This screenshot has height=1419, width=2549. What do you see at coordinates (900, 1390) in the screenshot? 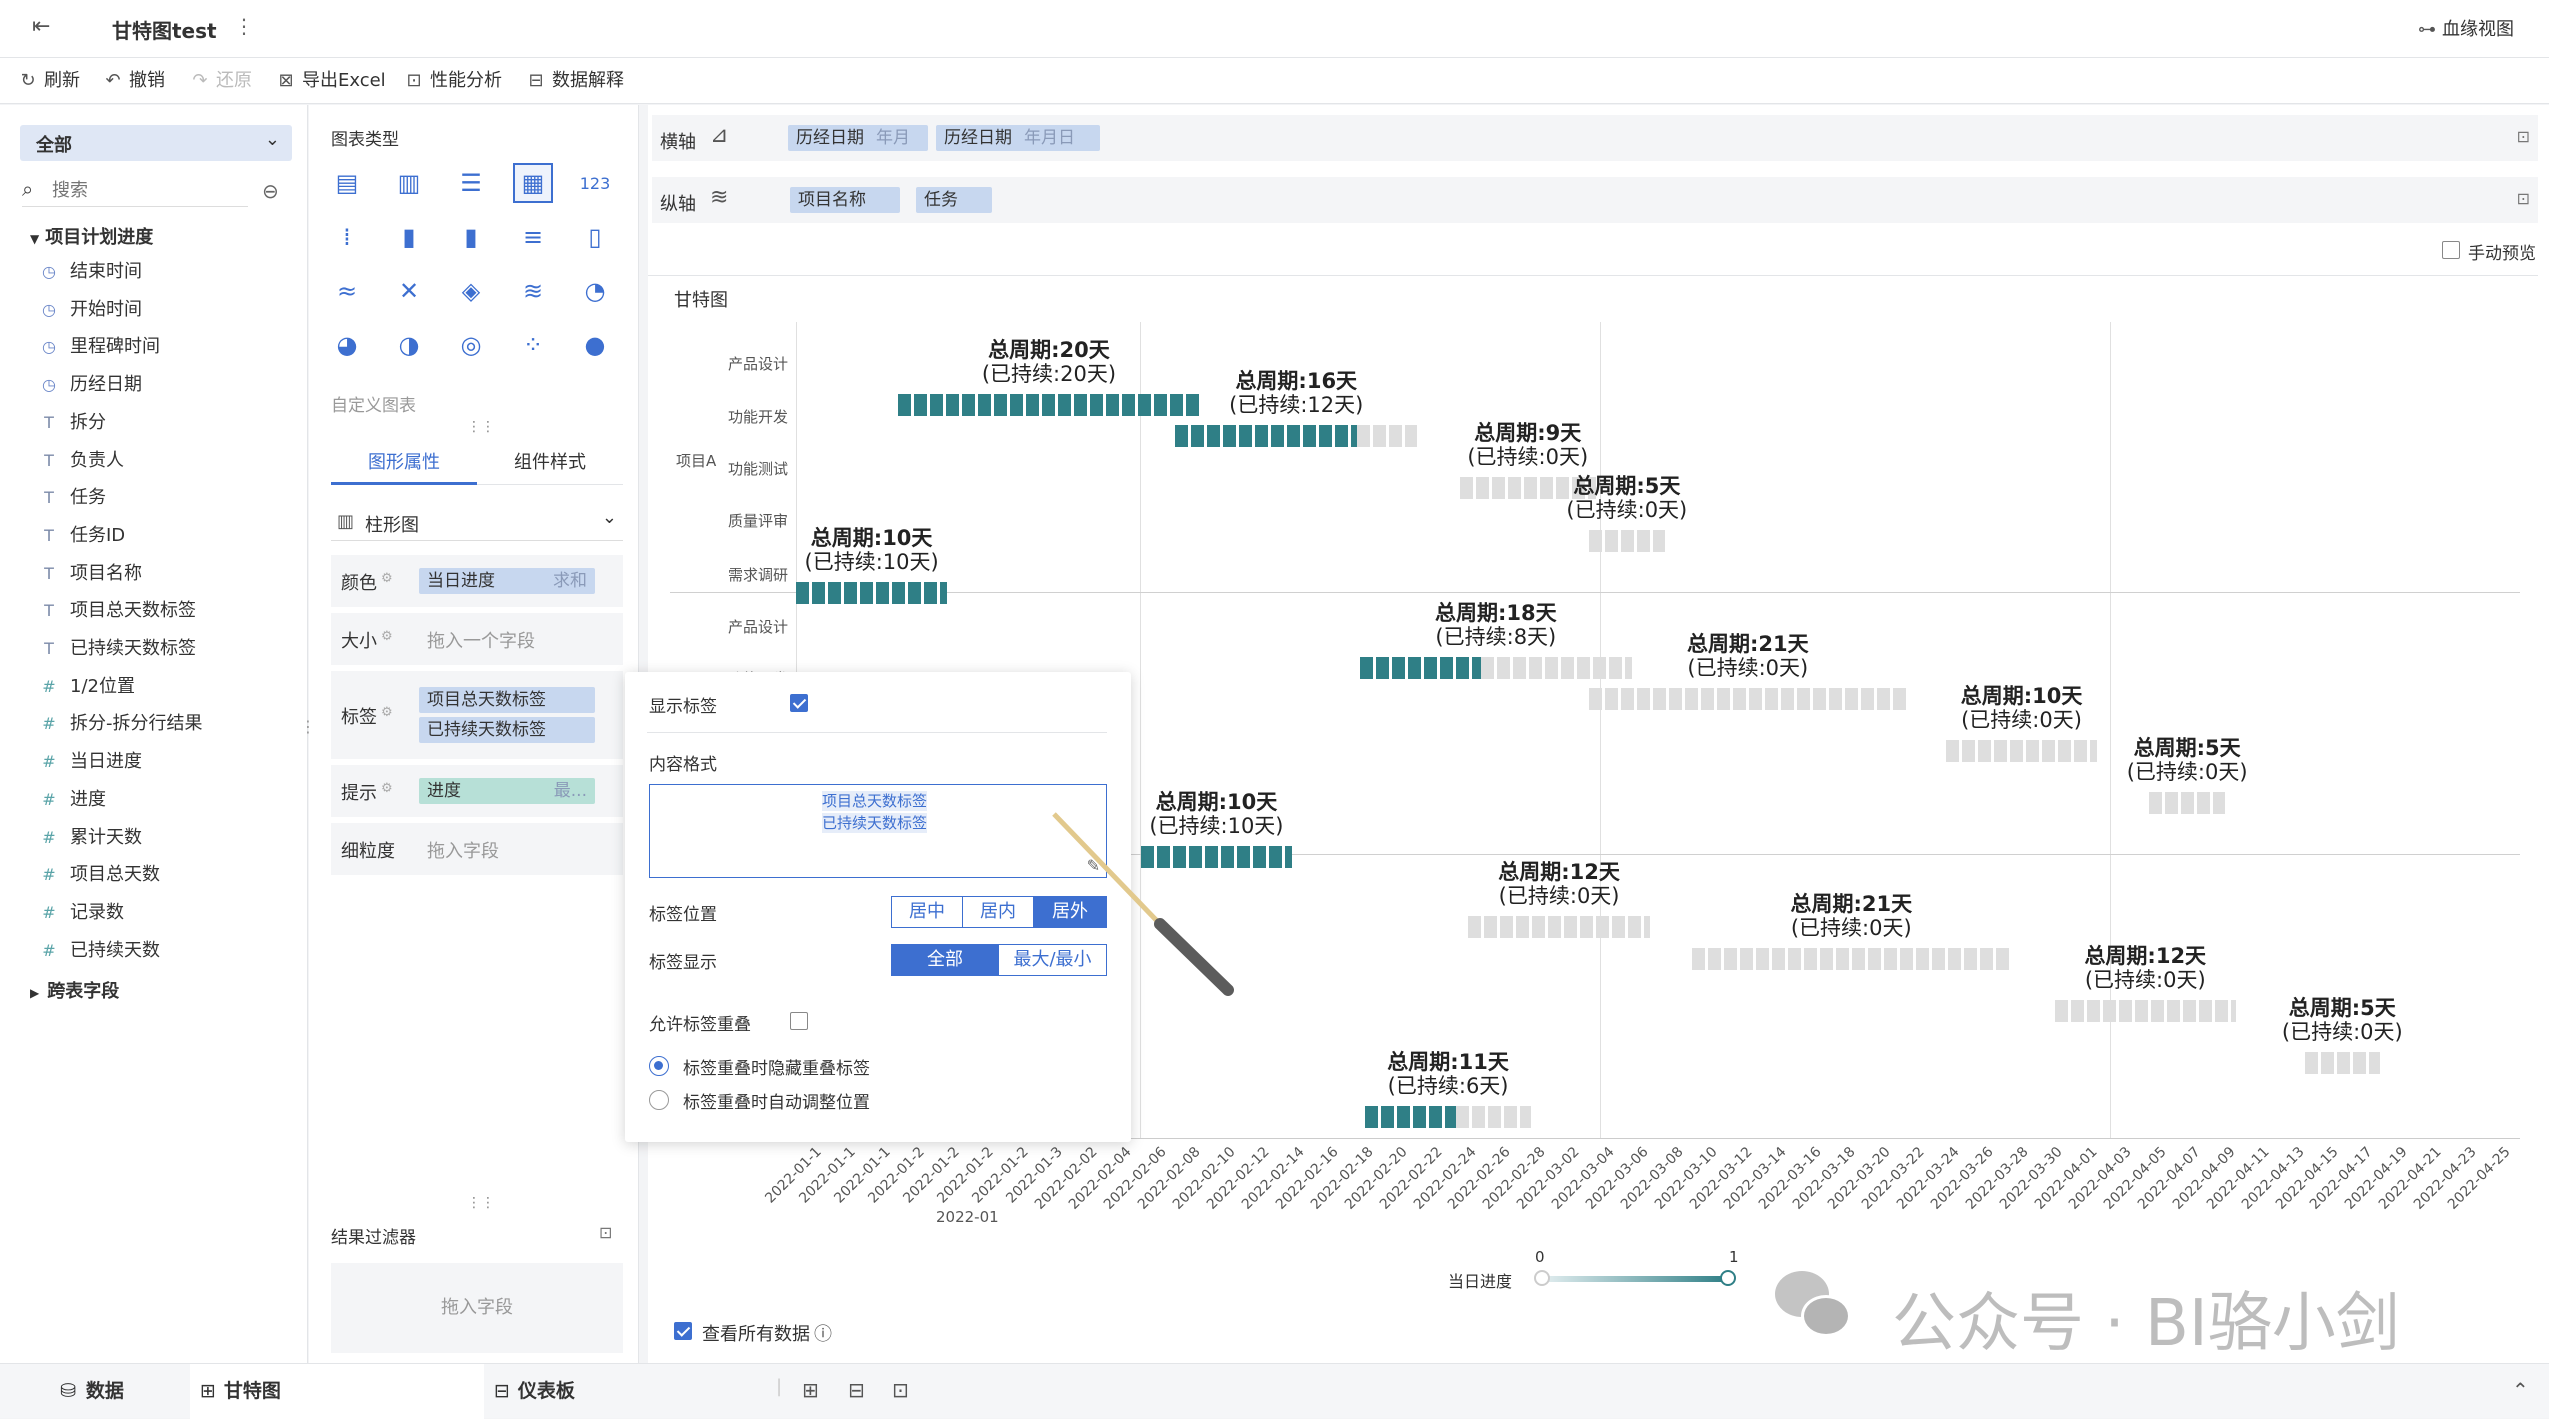
I see `add-report-icon: ⊡` at bounding box center [900, 1390].